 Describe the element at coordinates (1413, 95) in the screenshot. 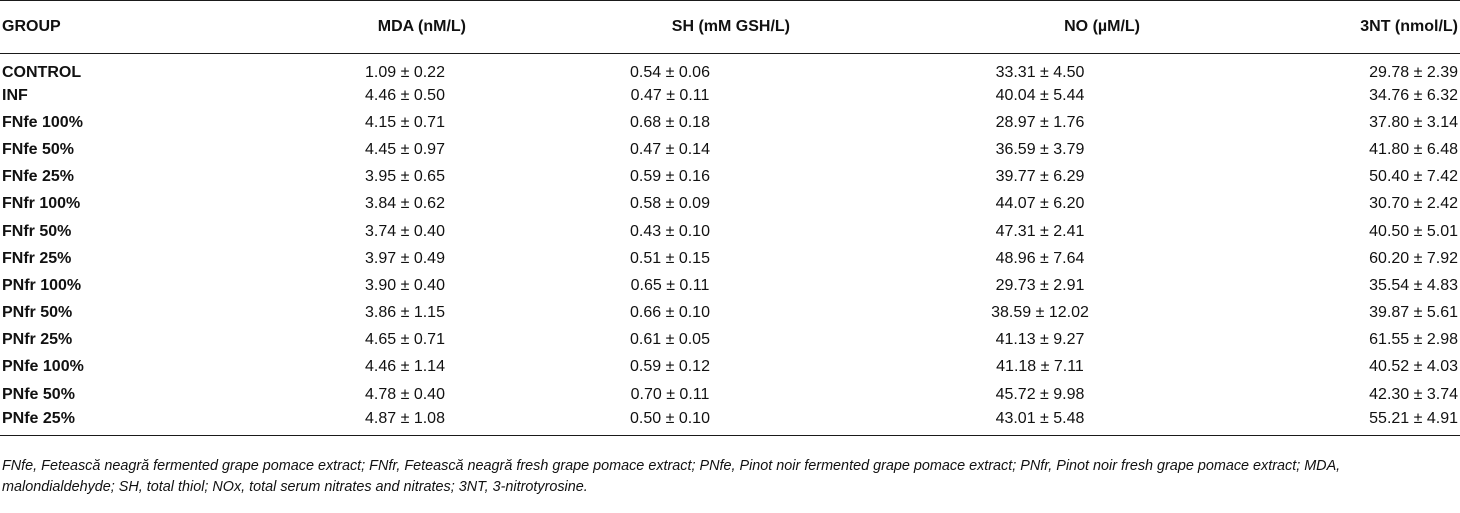

I see `cell-3nt: 34.76 ± 6.32` at that location.